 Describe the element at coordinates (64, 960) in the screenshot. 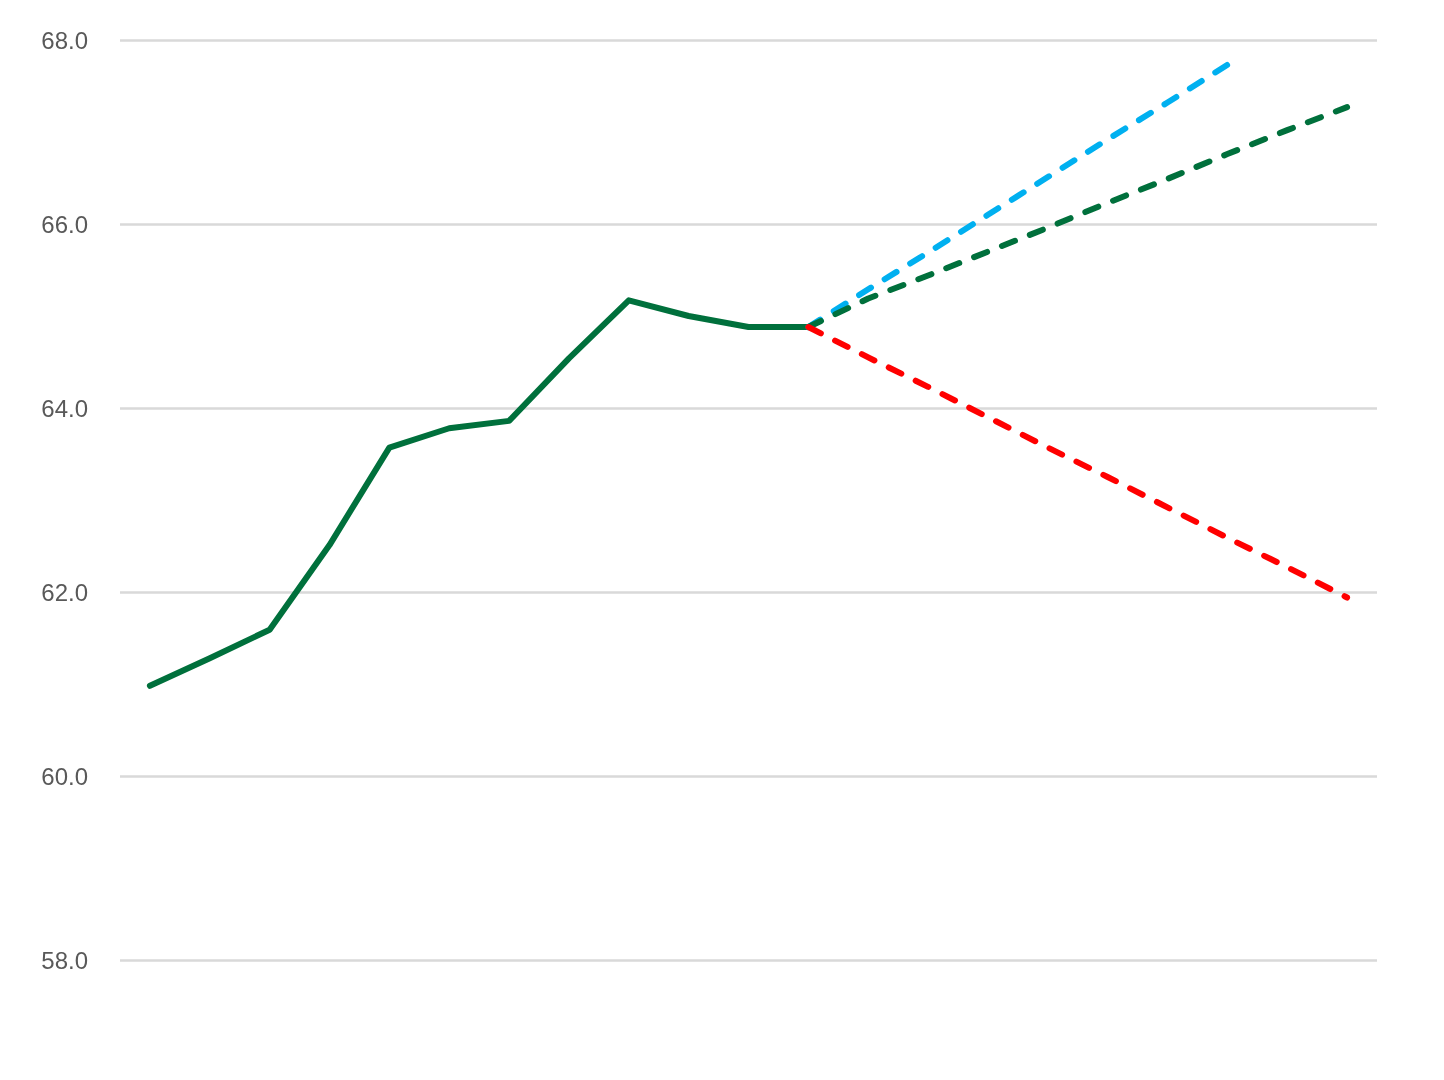

I see `y-tick-label: 58.0` at that location.